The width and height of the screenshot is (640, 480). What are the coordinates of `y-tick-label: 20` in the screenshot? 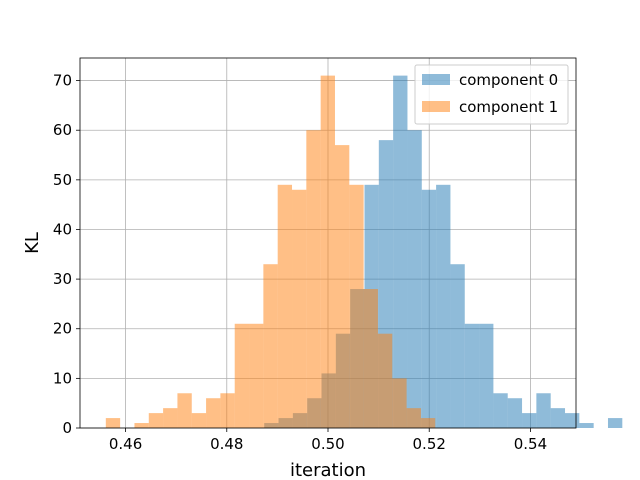 It's located at (62, 329).